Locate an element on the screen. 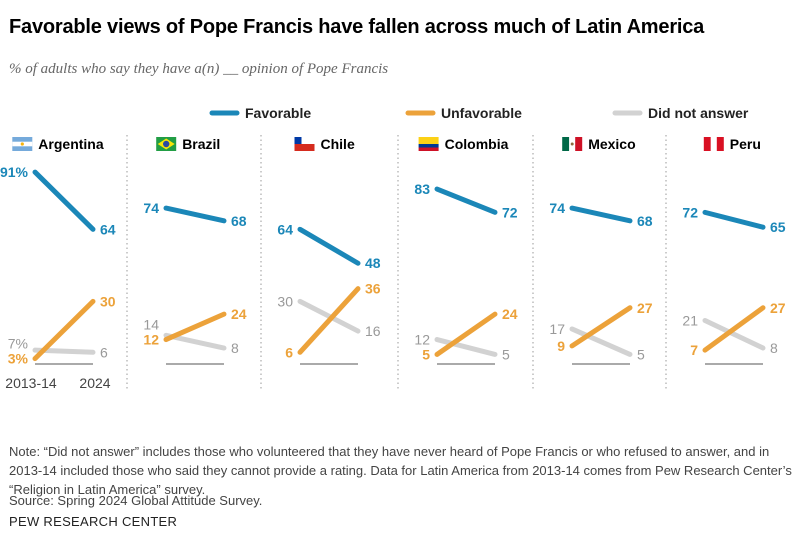  brazil-flag-icon is located at coordinates (166, 144).